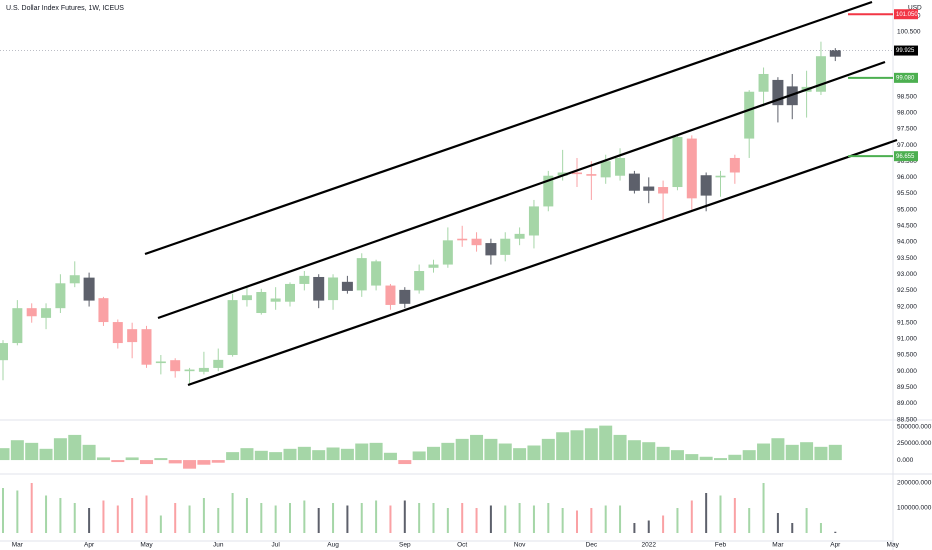 Image resolution: width=932 pixels, height=550 pixels. What do you see at coordinates (907, 193) in the screenshot?
I see `y-tick-label: 95.500` at bounding box center [907, 193].